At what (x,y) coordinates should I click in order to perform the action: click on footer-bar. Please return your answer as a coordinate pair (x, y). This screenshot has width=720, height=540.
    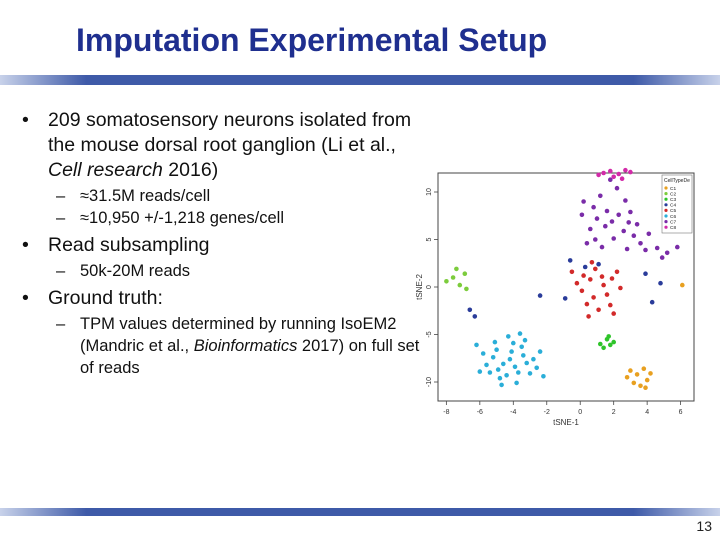
    Looking at the image, I should click on (360, 512).